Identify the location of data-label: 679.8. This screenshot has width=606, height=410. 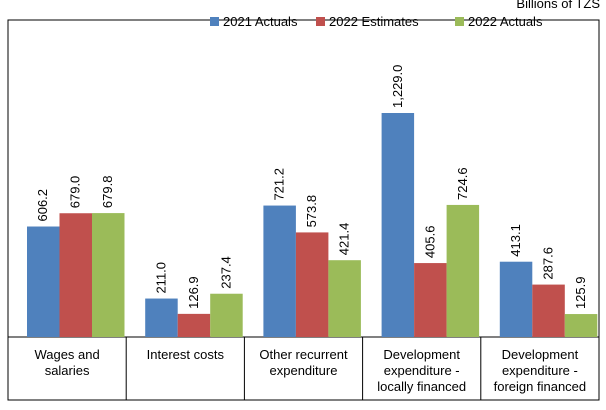
(107, 192).